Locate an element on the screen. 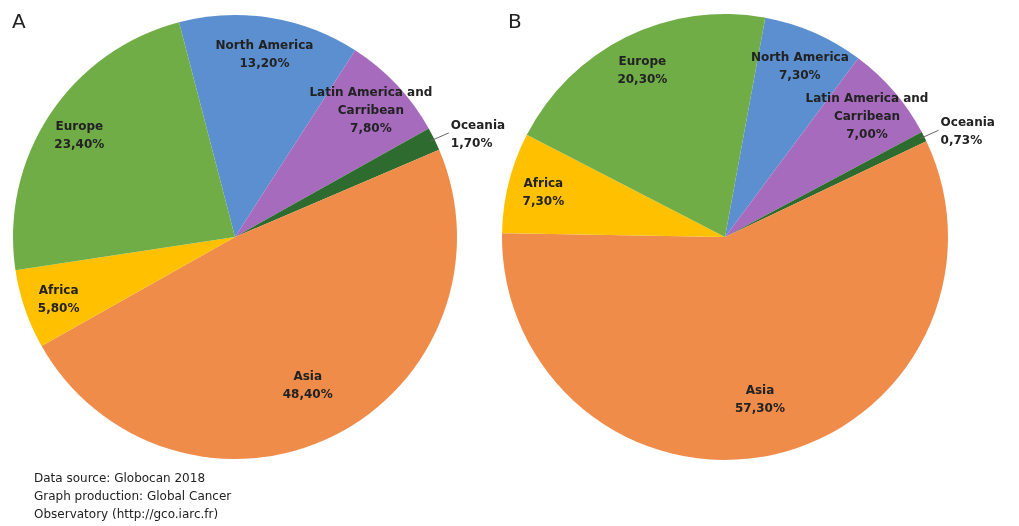 The width and height of the screenshot is (1019, 526). data-label: 0,73% is located at coordinates (961, 140).